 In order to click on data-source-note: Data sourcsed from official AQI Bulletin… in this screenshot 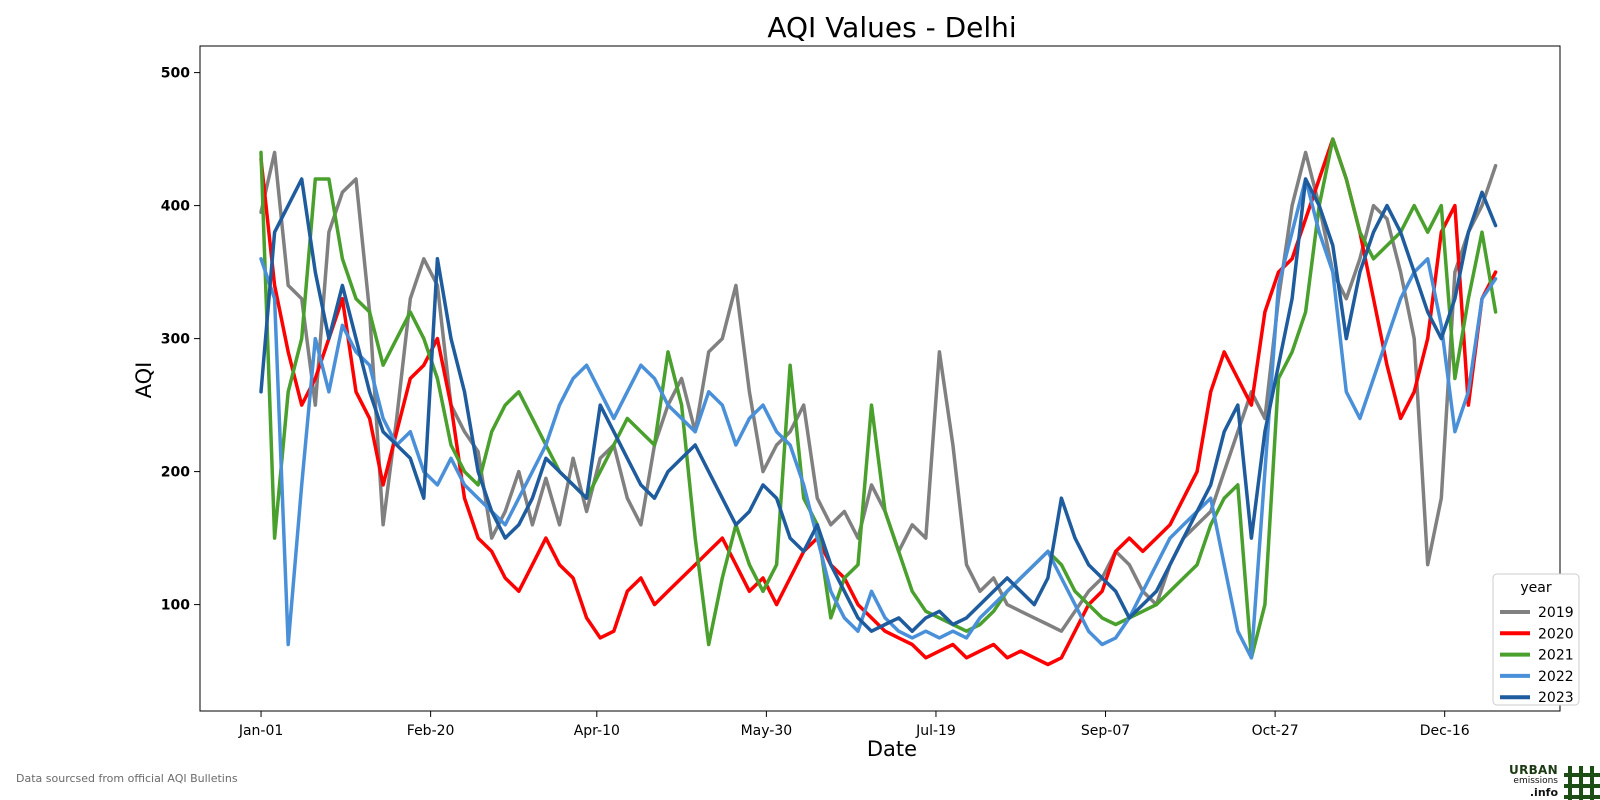, I will do `click(127, 778)`.